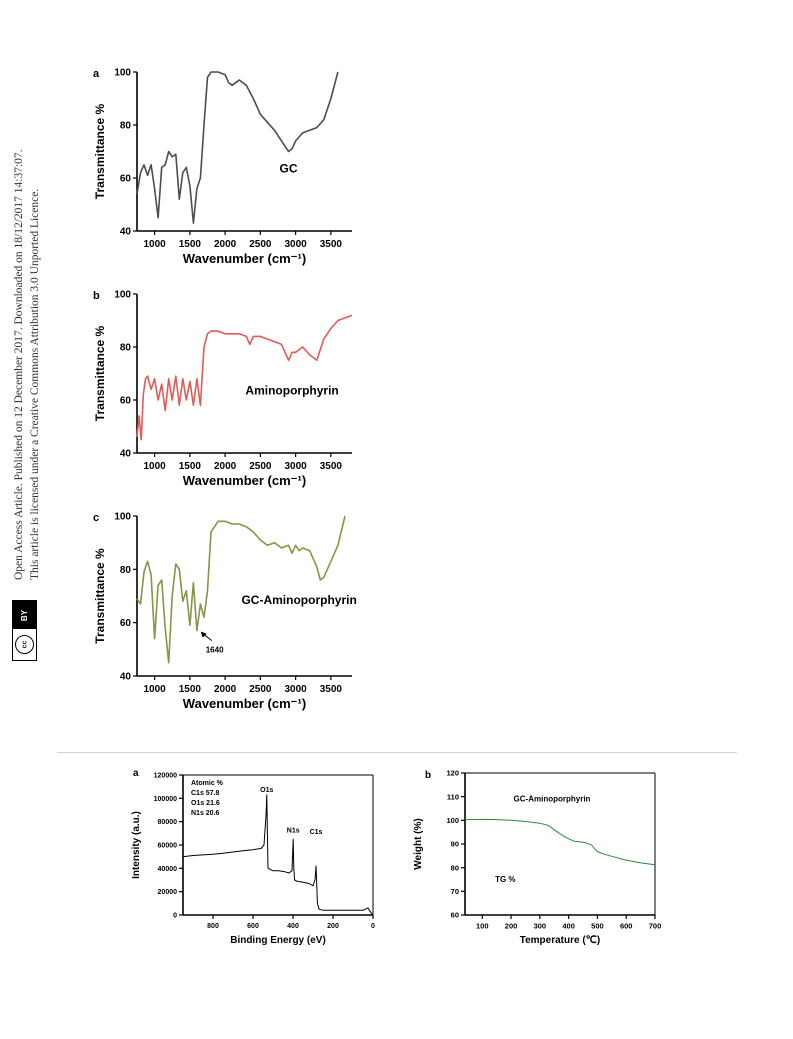 The height and width of the screenshot is (1039, 793). Describe the element at coordinates (655, 926) in the screenshot. I see `x-tick-label: 700` at that location.